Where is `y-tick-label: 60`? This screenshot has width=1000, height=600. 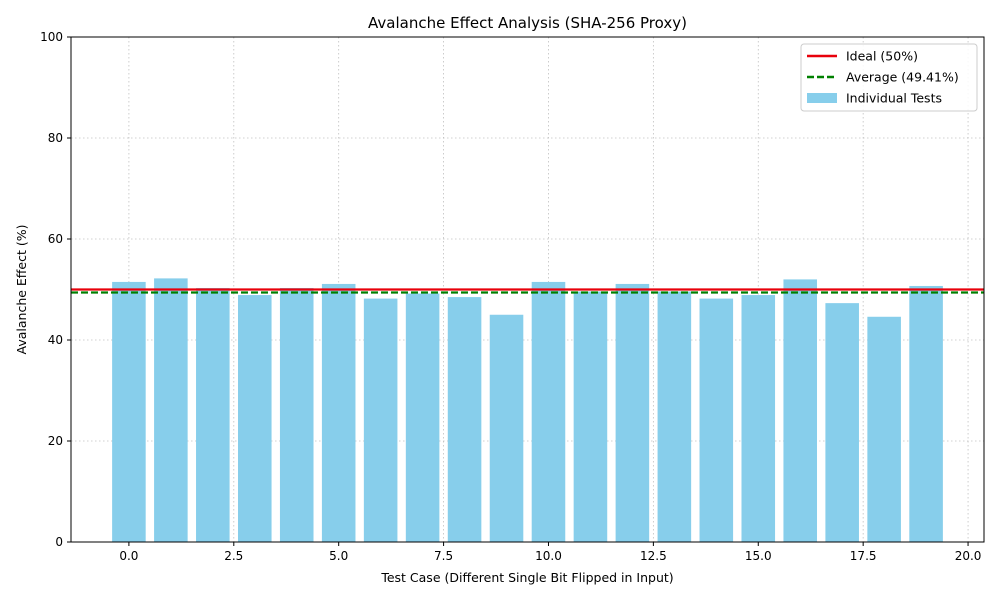 y-tick-label: 60 is located at coordinates (55, 239).